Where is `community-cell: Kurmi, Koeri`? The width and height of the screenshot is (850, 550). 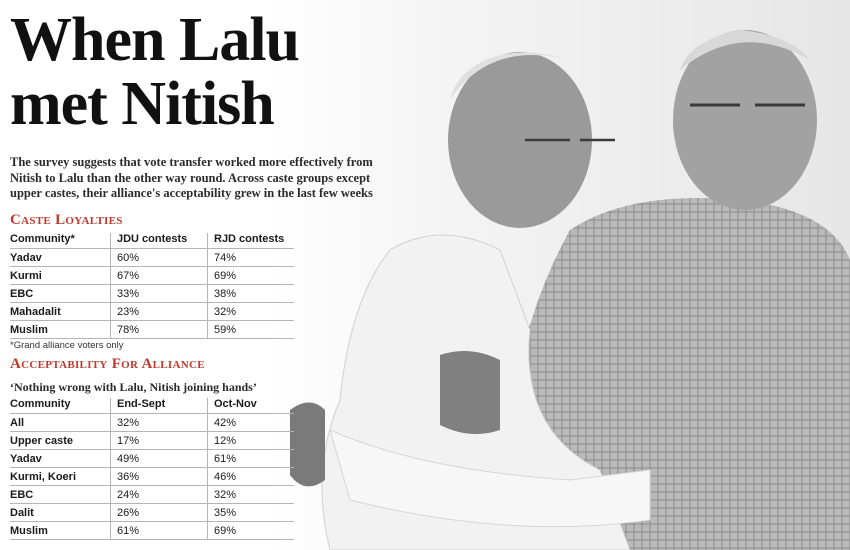
community-cell: Kurmi, Koeri is located at coordinates (60, 476).